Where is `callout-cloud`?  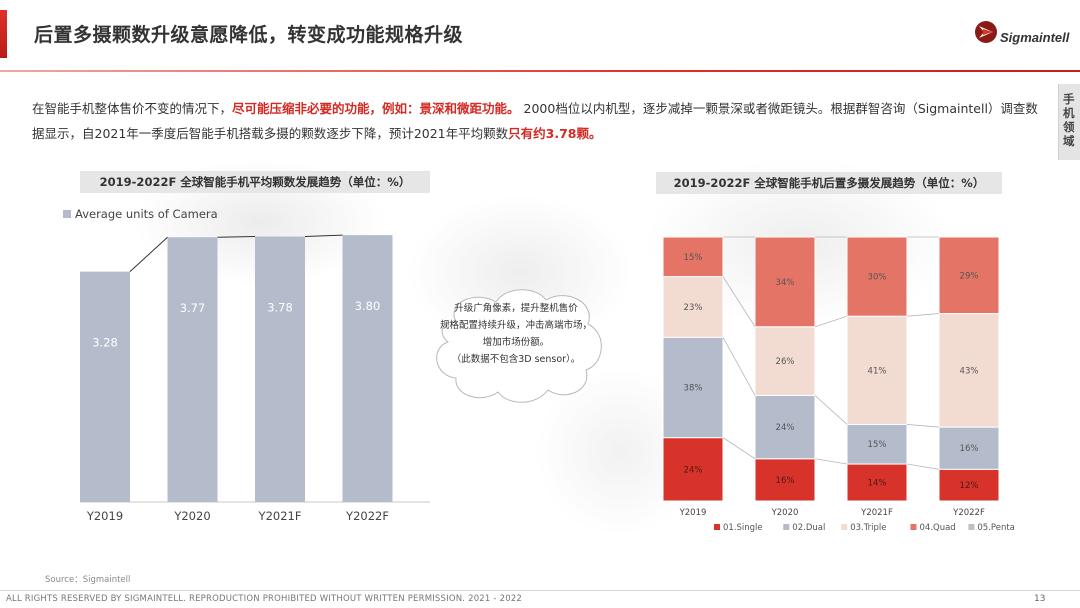
callout-cloud is located at coordinates (519, 346).